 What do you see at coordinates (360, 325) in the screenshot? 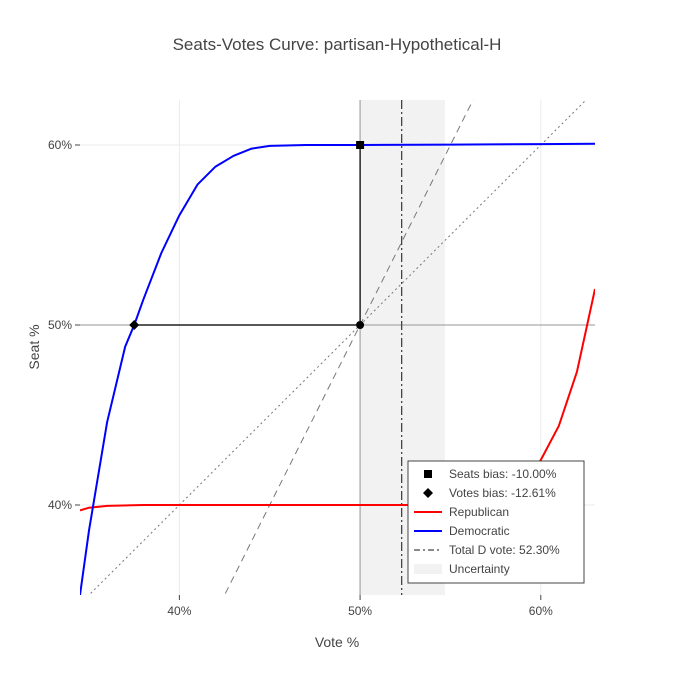
I see `midpoint-marker` at bounding box center [360, 325].